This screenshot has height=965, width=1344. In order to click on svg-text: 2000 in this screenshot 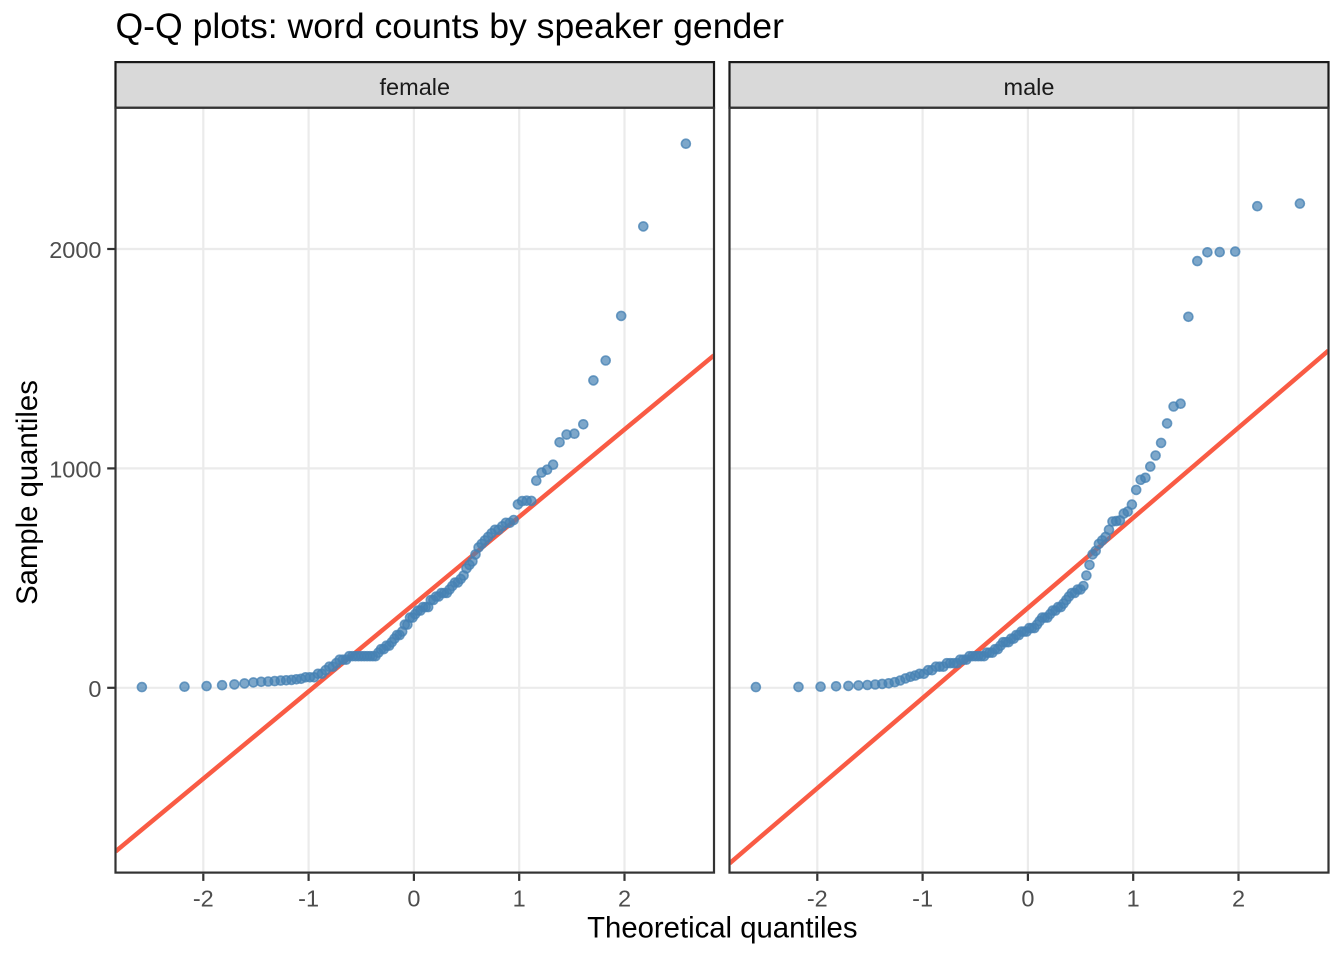, I will do `click(75, 250)`.